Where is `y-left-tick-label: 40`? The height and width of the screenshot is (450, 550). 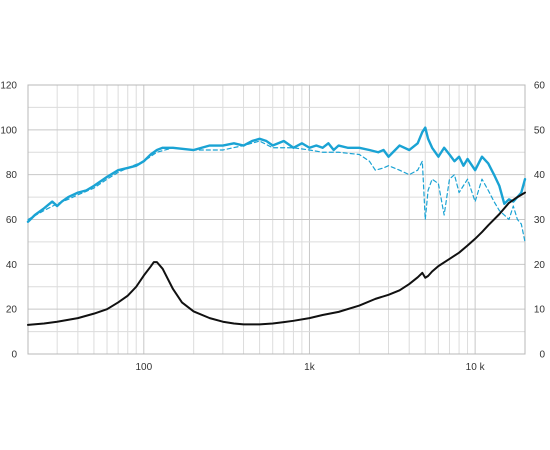
y-left-tick-label: 40 is located at coordinates (12, 265).